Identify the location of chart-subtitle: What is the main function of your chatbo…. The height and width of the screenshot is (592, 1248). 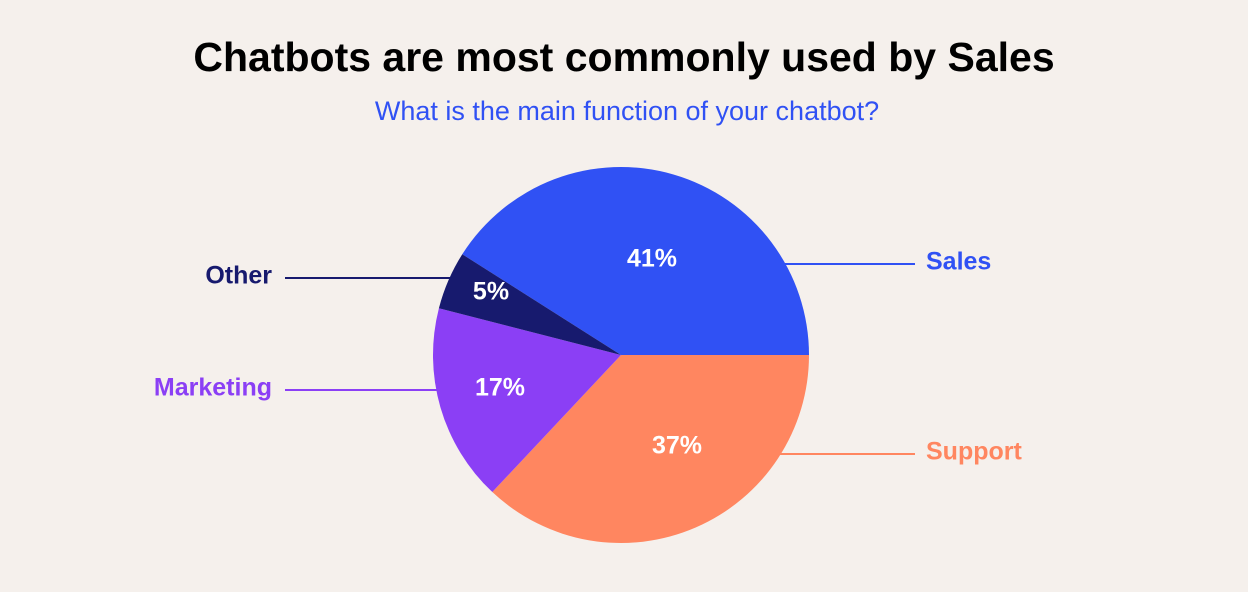
(627, 111).